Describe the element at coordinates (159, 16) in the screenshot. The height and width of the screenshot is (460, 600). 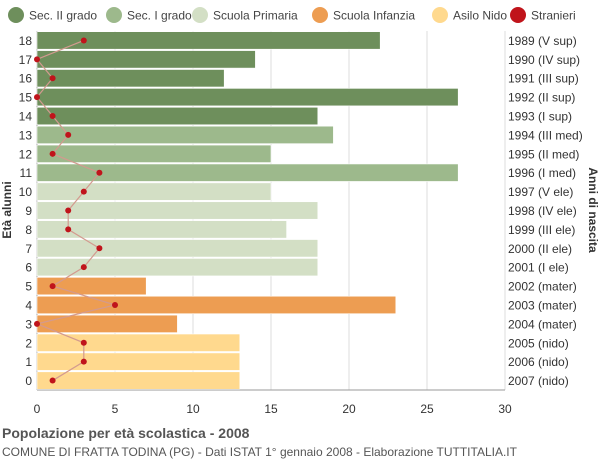
I see `legend-label: Sec. I grado` at that location.